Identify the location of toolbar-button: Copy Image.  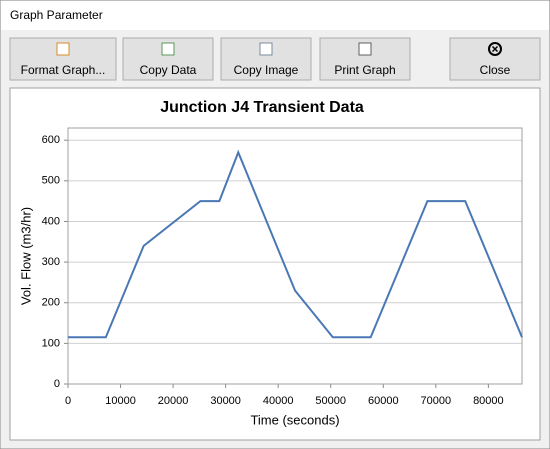
(266, 59).